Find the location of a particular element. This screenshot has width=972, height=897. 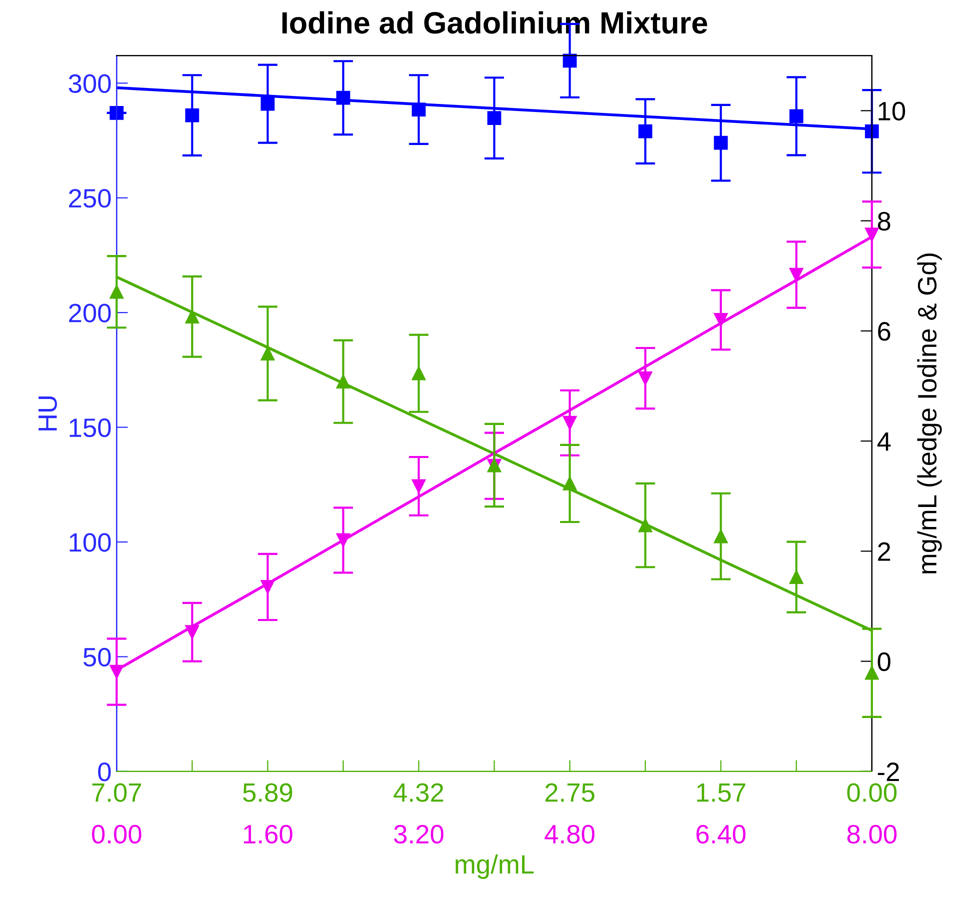

text: 1.57 is located at coordinates (721, 793).